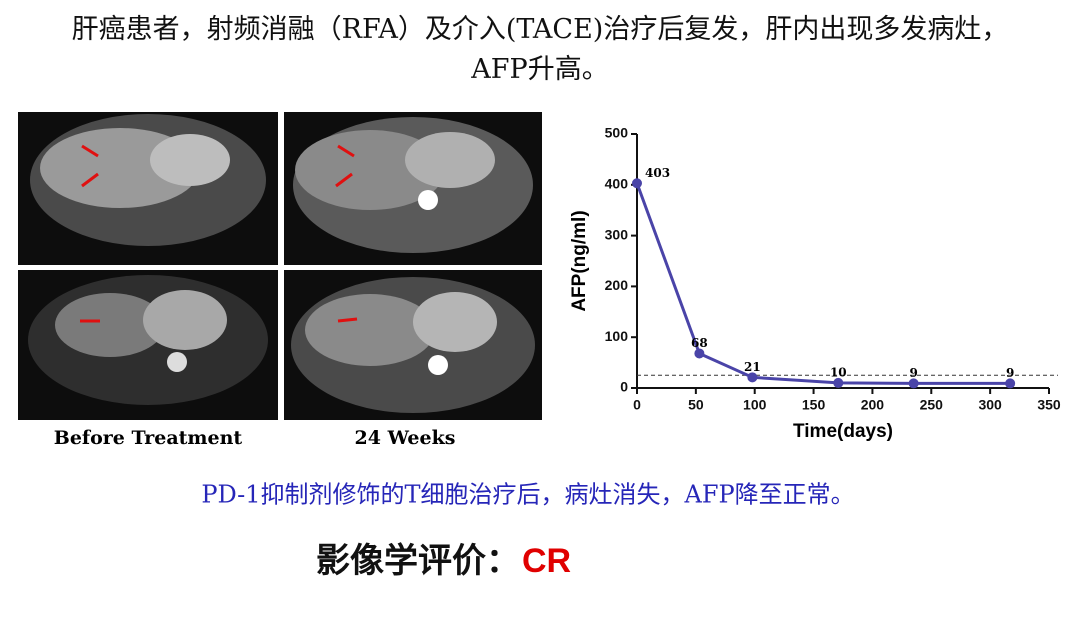 The height and width of the screenshot is (617, 1080). I want to click on x-tick-label: 250, so click(932, 405).